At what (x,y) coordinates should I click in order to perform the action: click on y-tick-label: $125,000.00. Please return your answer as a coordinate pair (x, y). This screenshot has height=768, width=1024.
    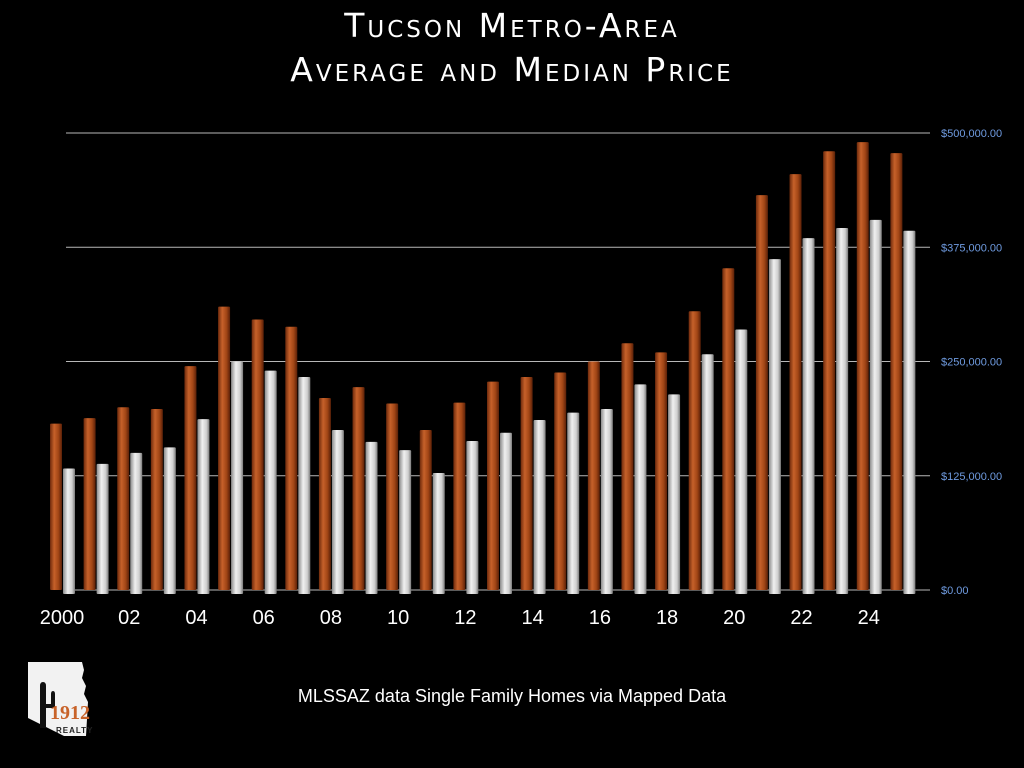
    Looking at the image, I should click on (971, 477).